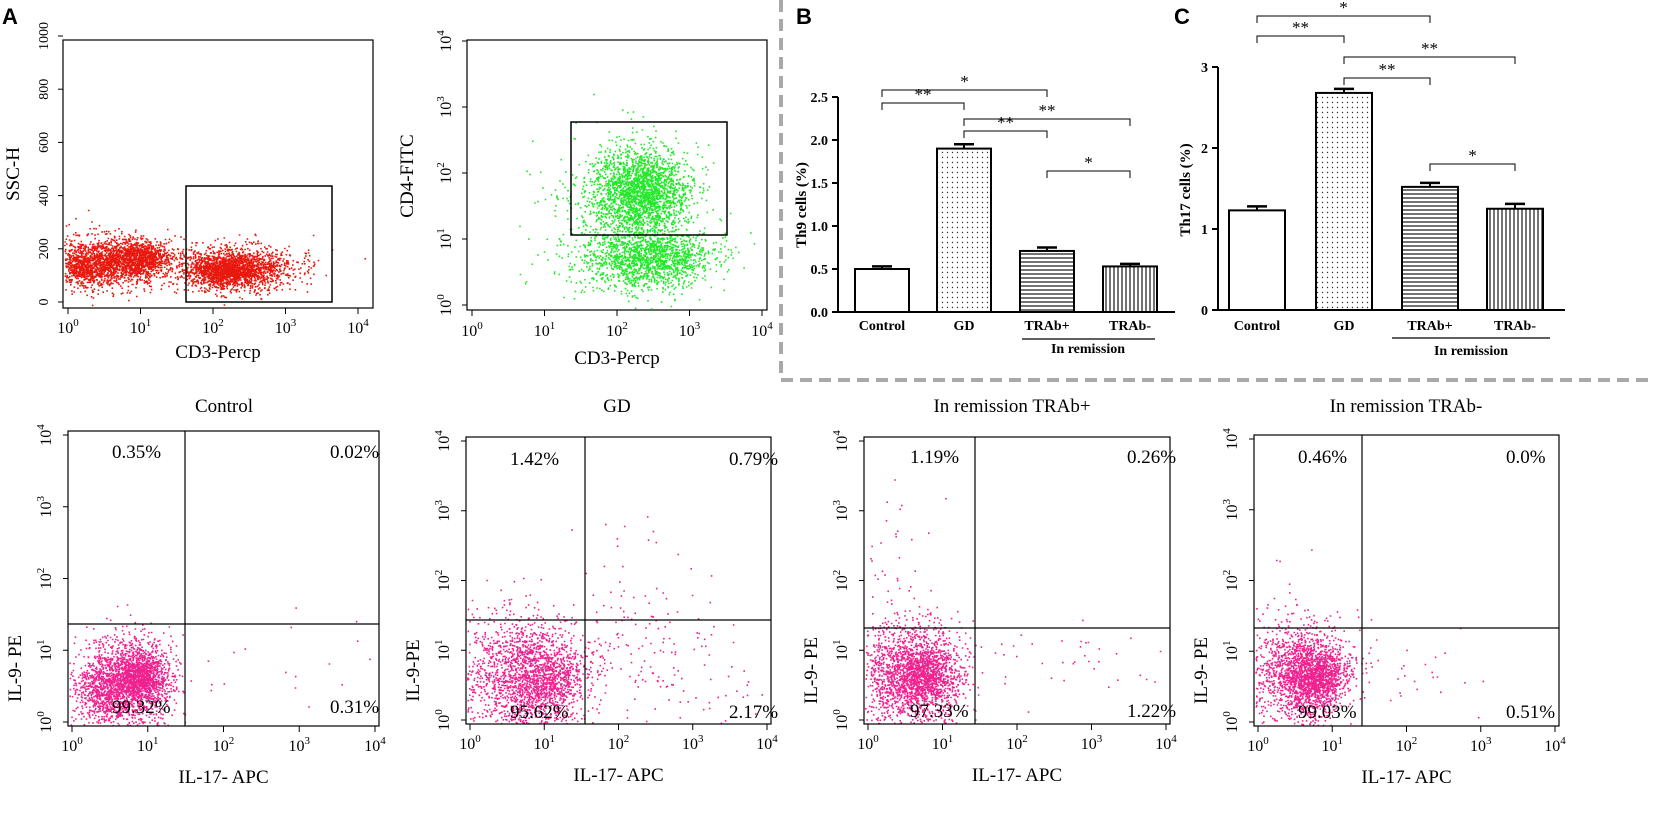  Describe the element at coordinates (1515, 326) in the screenshot. I see `bar-chart-th17-category-trab-neg: TRAb-` at that location.